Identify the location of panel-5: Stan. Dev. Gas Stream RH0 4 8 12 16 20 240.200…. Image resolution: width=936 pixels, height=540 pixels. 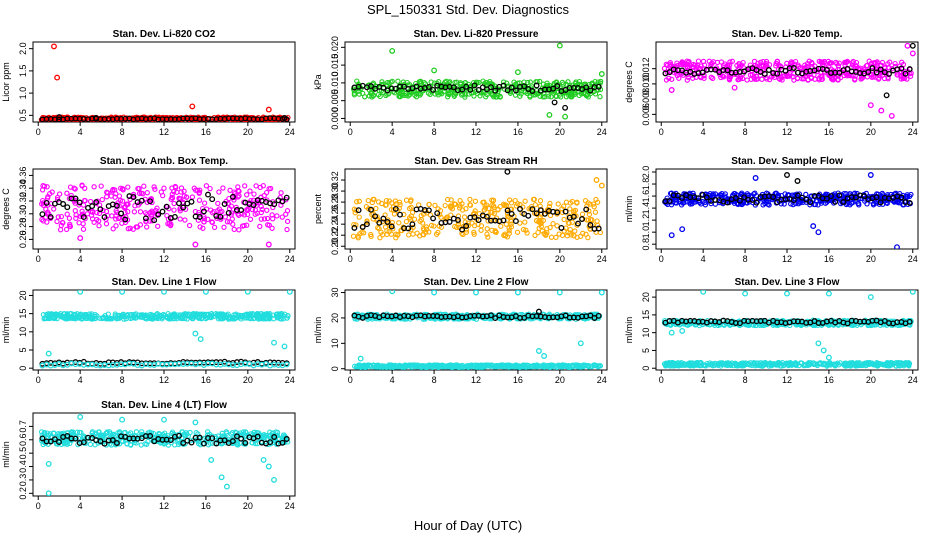
(460, 210).